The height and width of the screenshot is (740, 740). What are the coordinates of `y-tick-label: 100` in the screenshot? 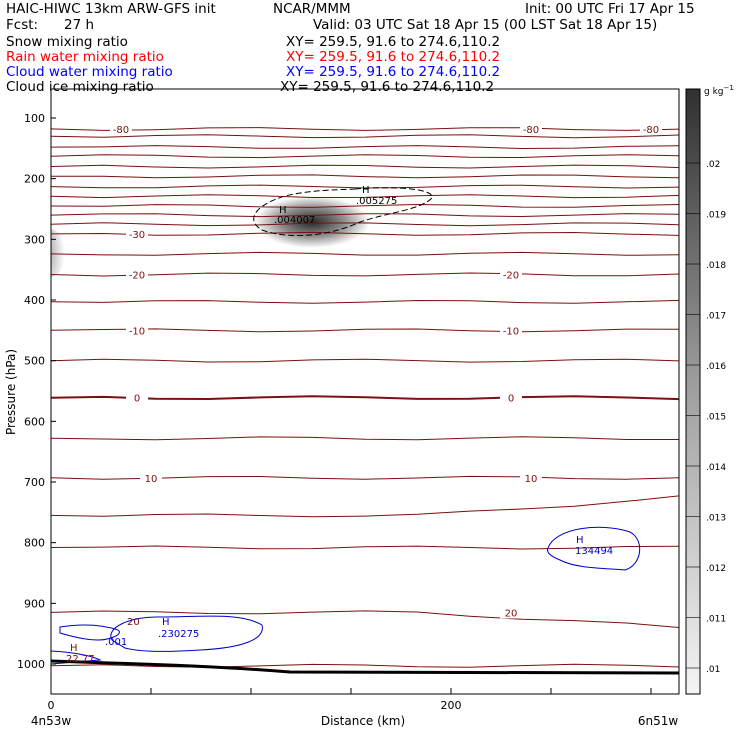 It's located at (34, 118).